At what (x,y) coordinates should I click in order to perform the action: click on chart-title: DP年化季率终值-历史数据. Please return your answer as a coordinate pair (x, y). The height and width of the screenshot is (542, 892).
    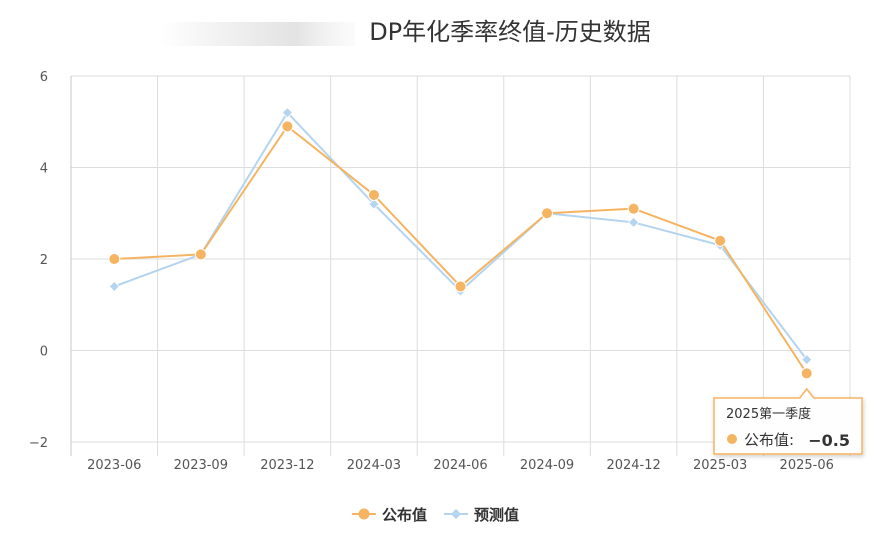
    Looking at the image, I should click on (510, 32).